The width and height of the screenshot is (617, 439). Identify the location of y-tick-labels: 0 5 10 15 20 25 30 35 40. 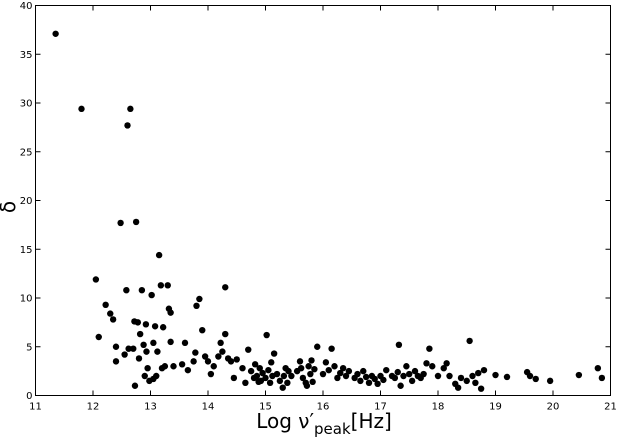
(26, 201).